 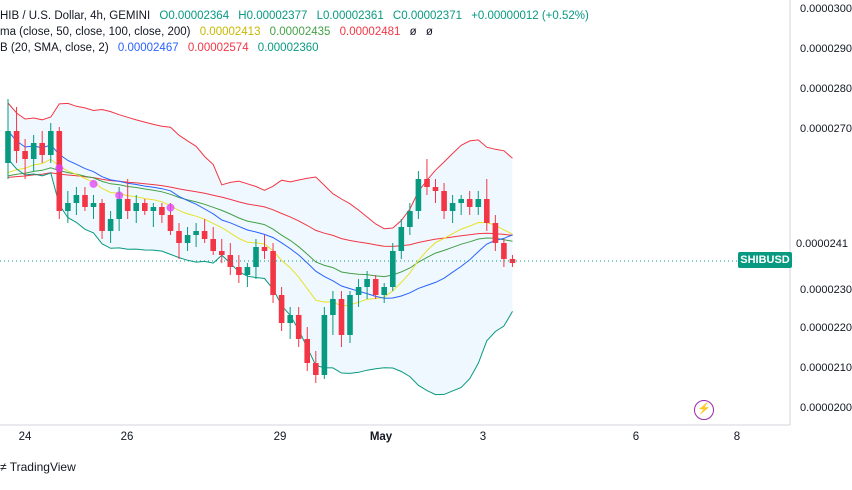 I want to click on x-tick-label: 8, so click(x=737, y=437).